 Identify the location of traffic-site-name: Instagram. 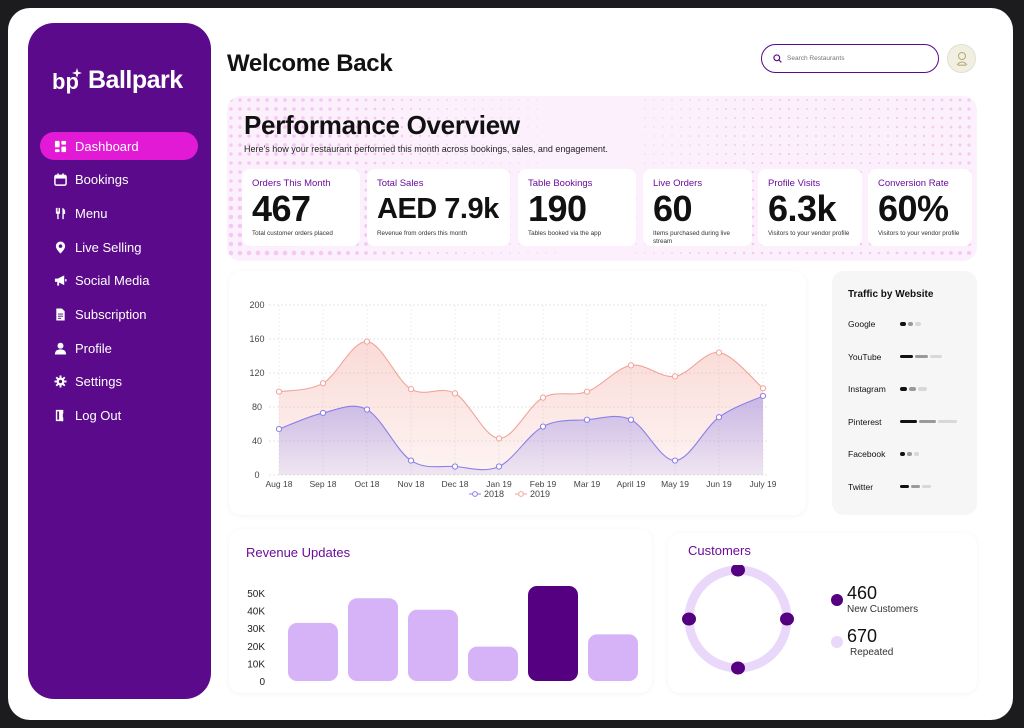
(867, 389).